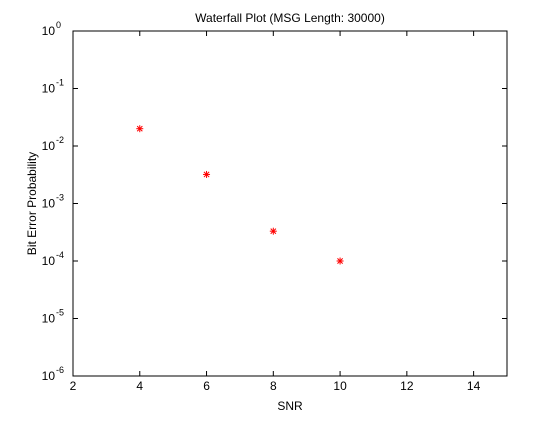 The width and height of the screenshot is (560, 425). Describe the element at coordinates (60, 370) in the screenshot. I see `y-tick-label-exponent: -6` at that location.